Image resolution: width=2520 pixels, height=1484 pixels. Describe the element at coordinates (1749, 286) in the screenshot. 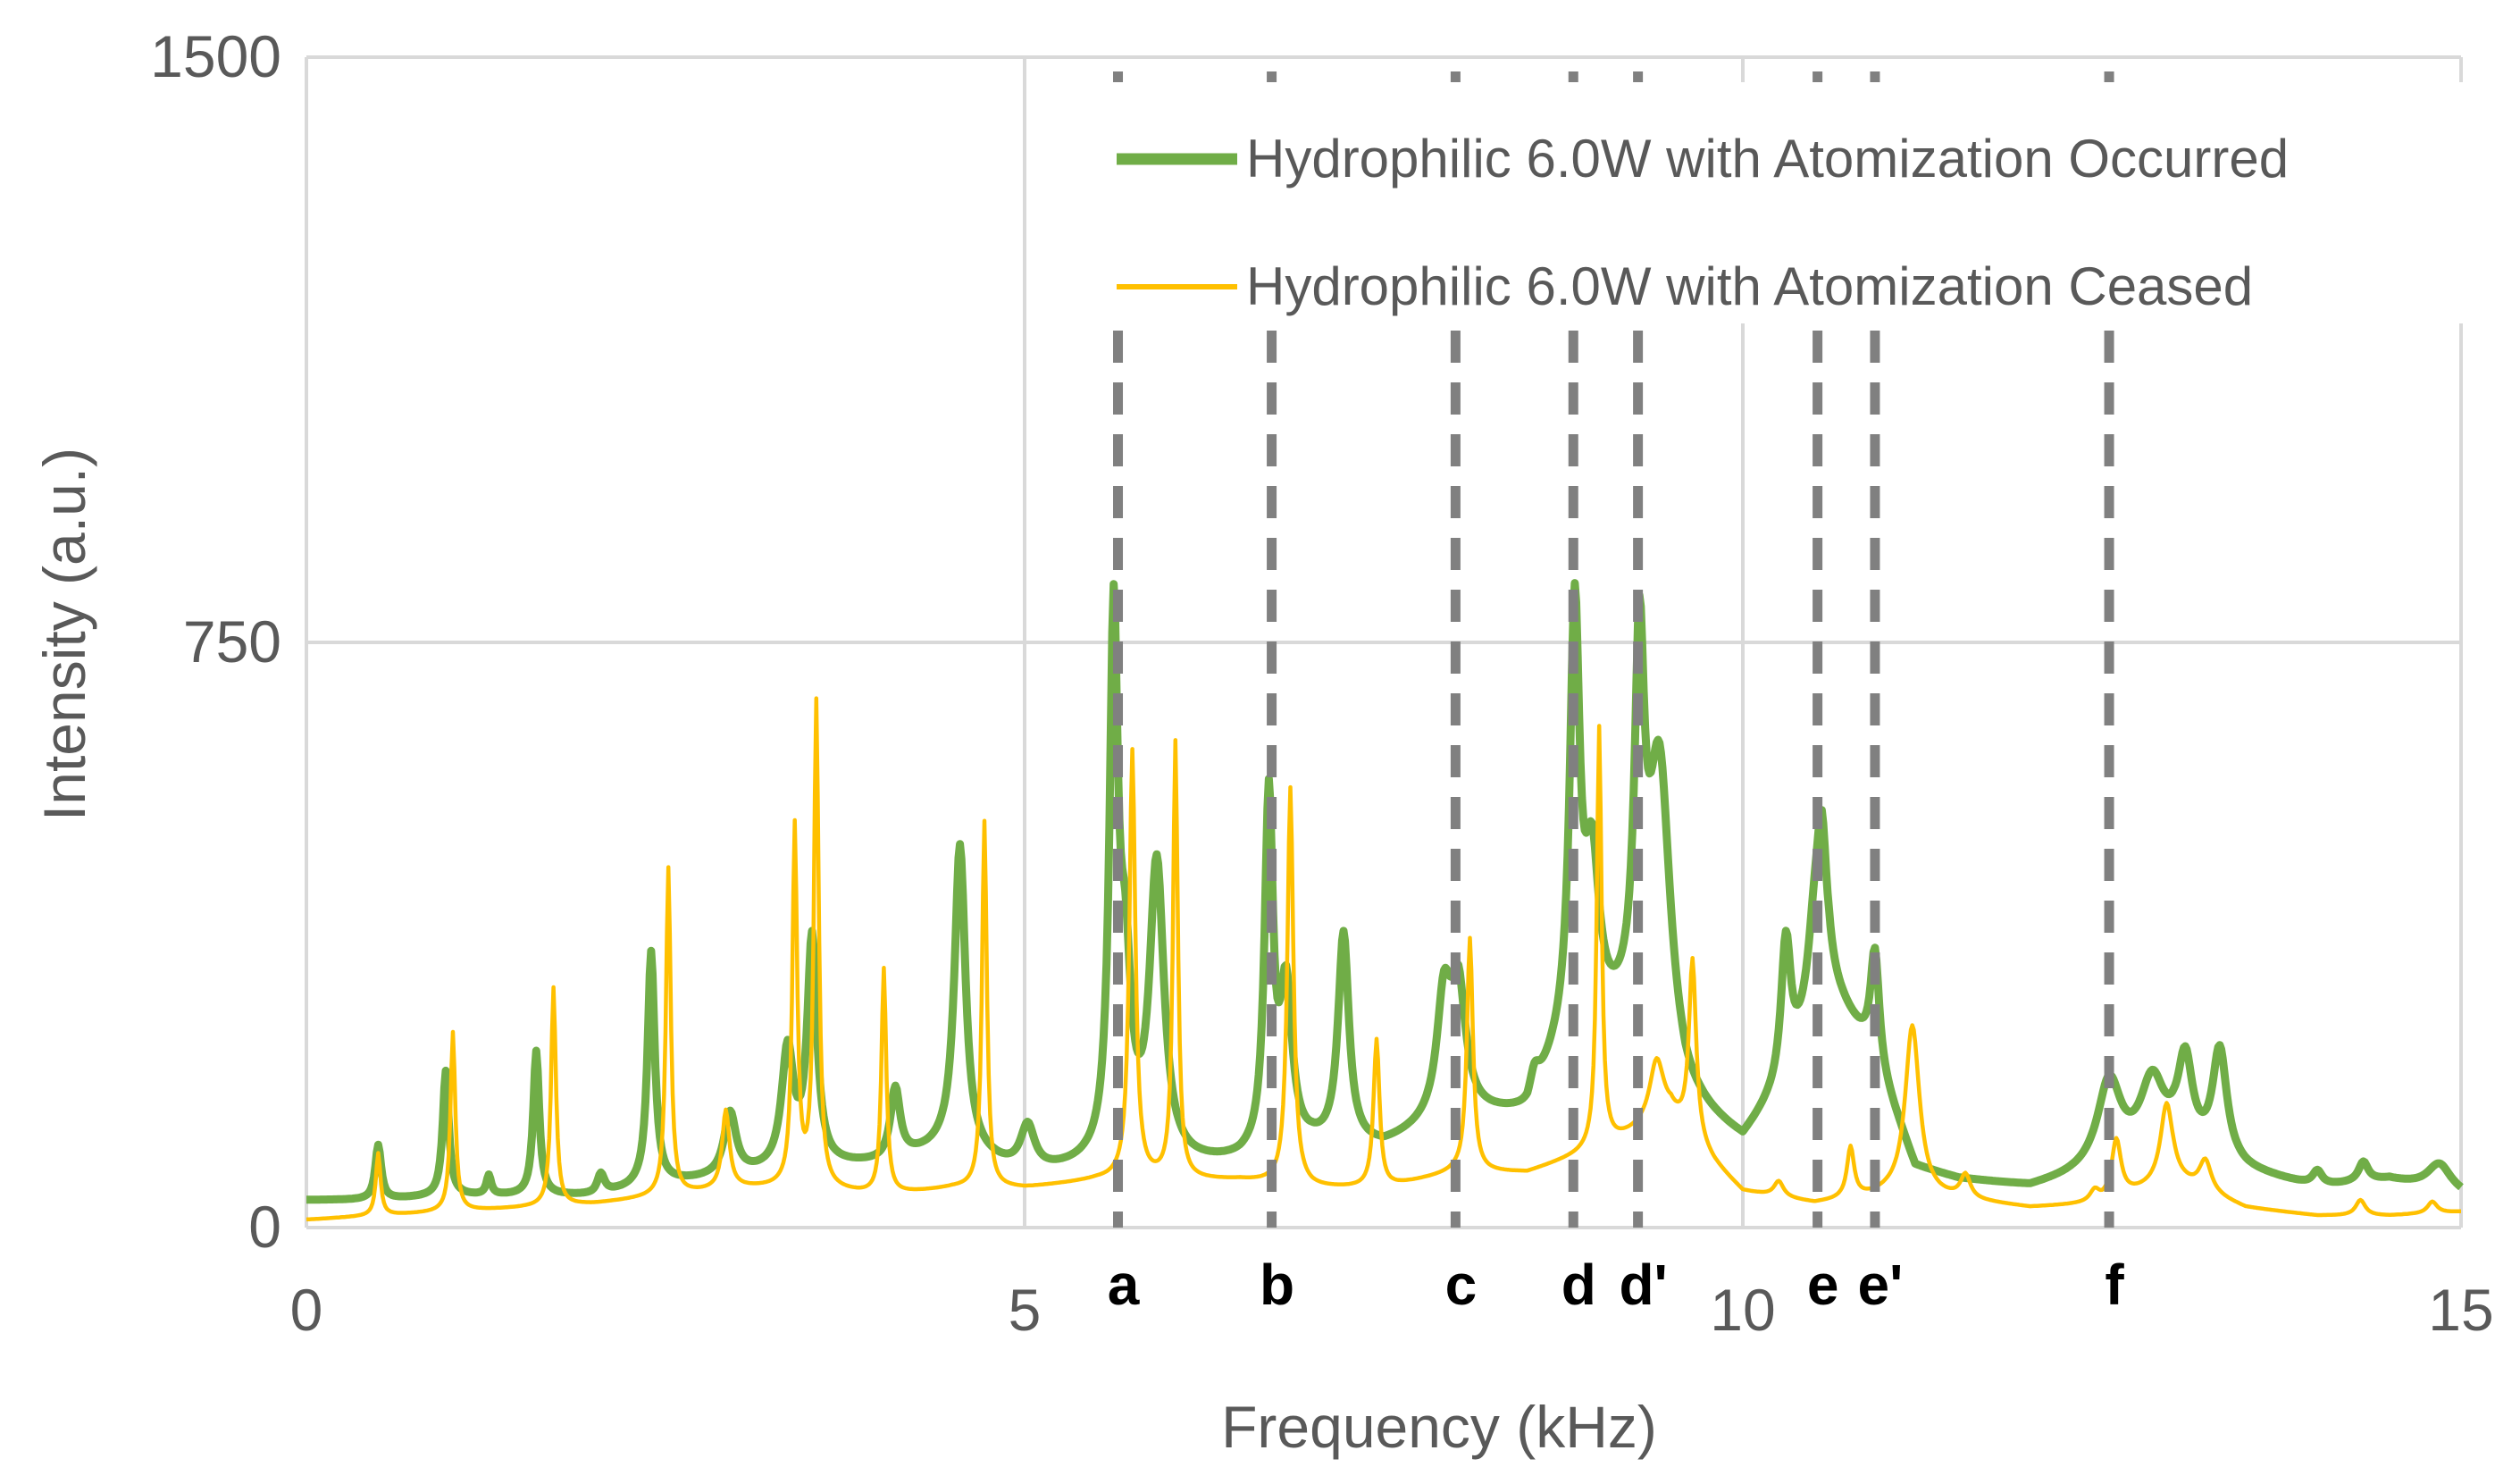

I see `legend-label-ceased: Hydrophilic 6.0W with Atomization Ceased` at that location.